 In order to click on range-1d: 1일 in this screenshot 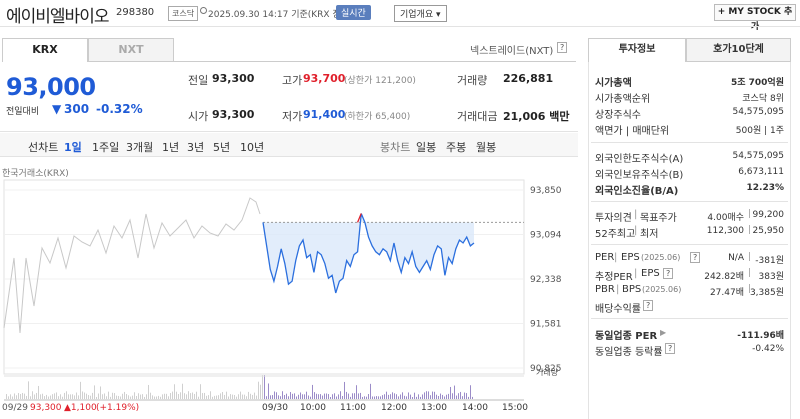, I will do `click(73, 147)`.